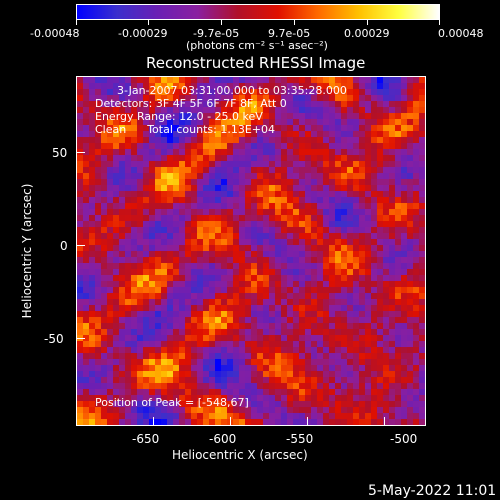 This screenshot has width=500, height=500. What do you see at coordinates (240, 455) in the screenshot?
I see `x-axis-label: Heliocentric X (arcsec)` at bounding box center [240, 455].